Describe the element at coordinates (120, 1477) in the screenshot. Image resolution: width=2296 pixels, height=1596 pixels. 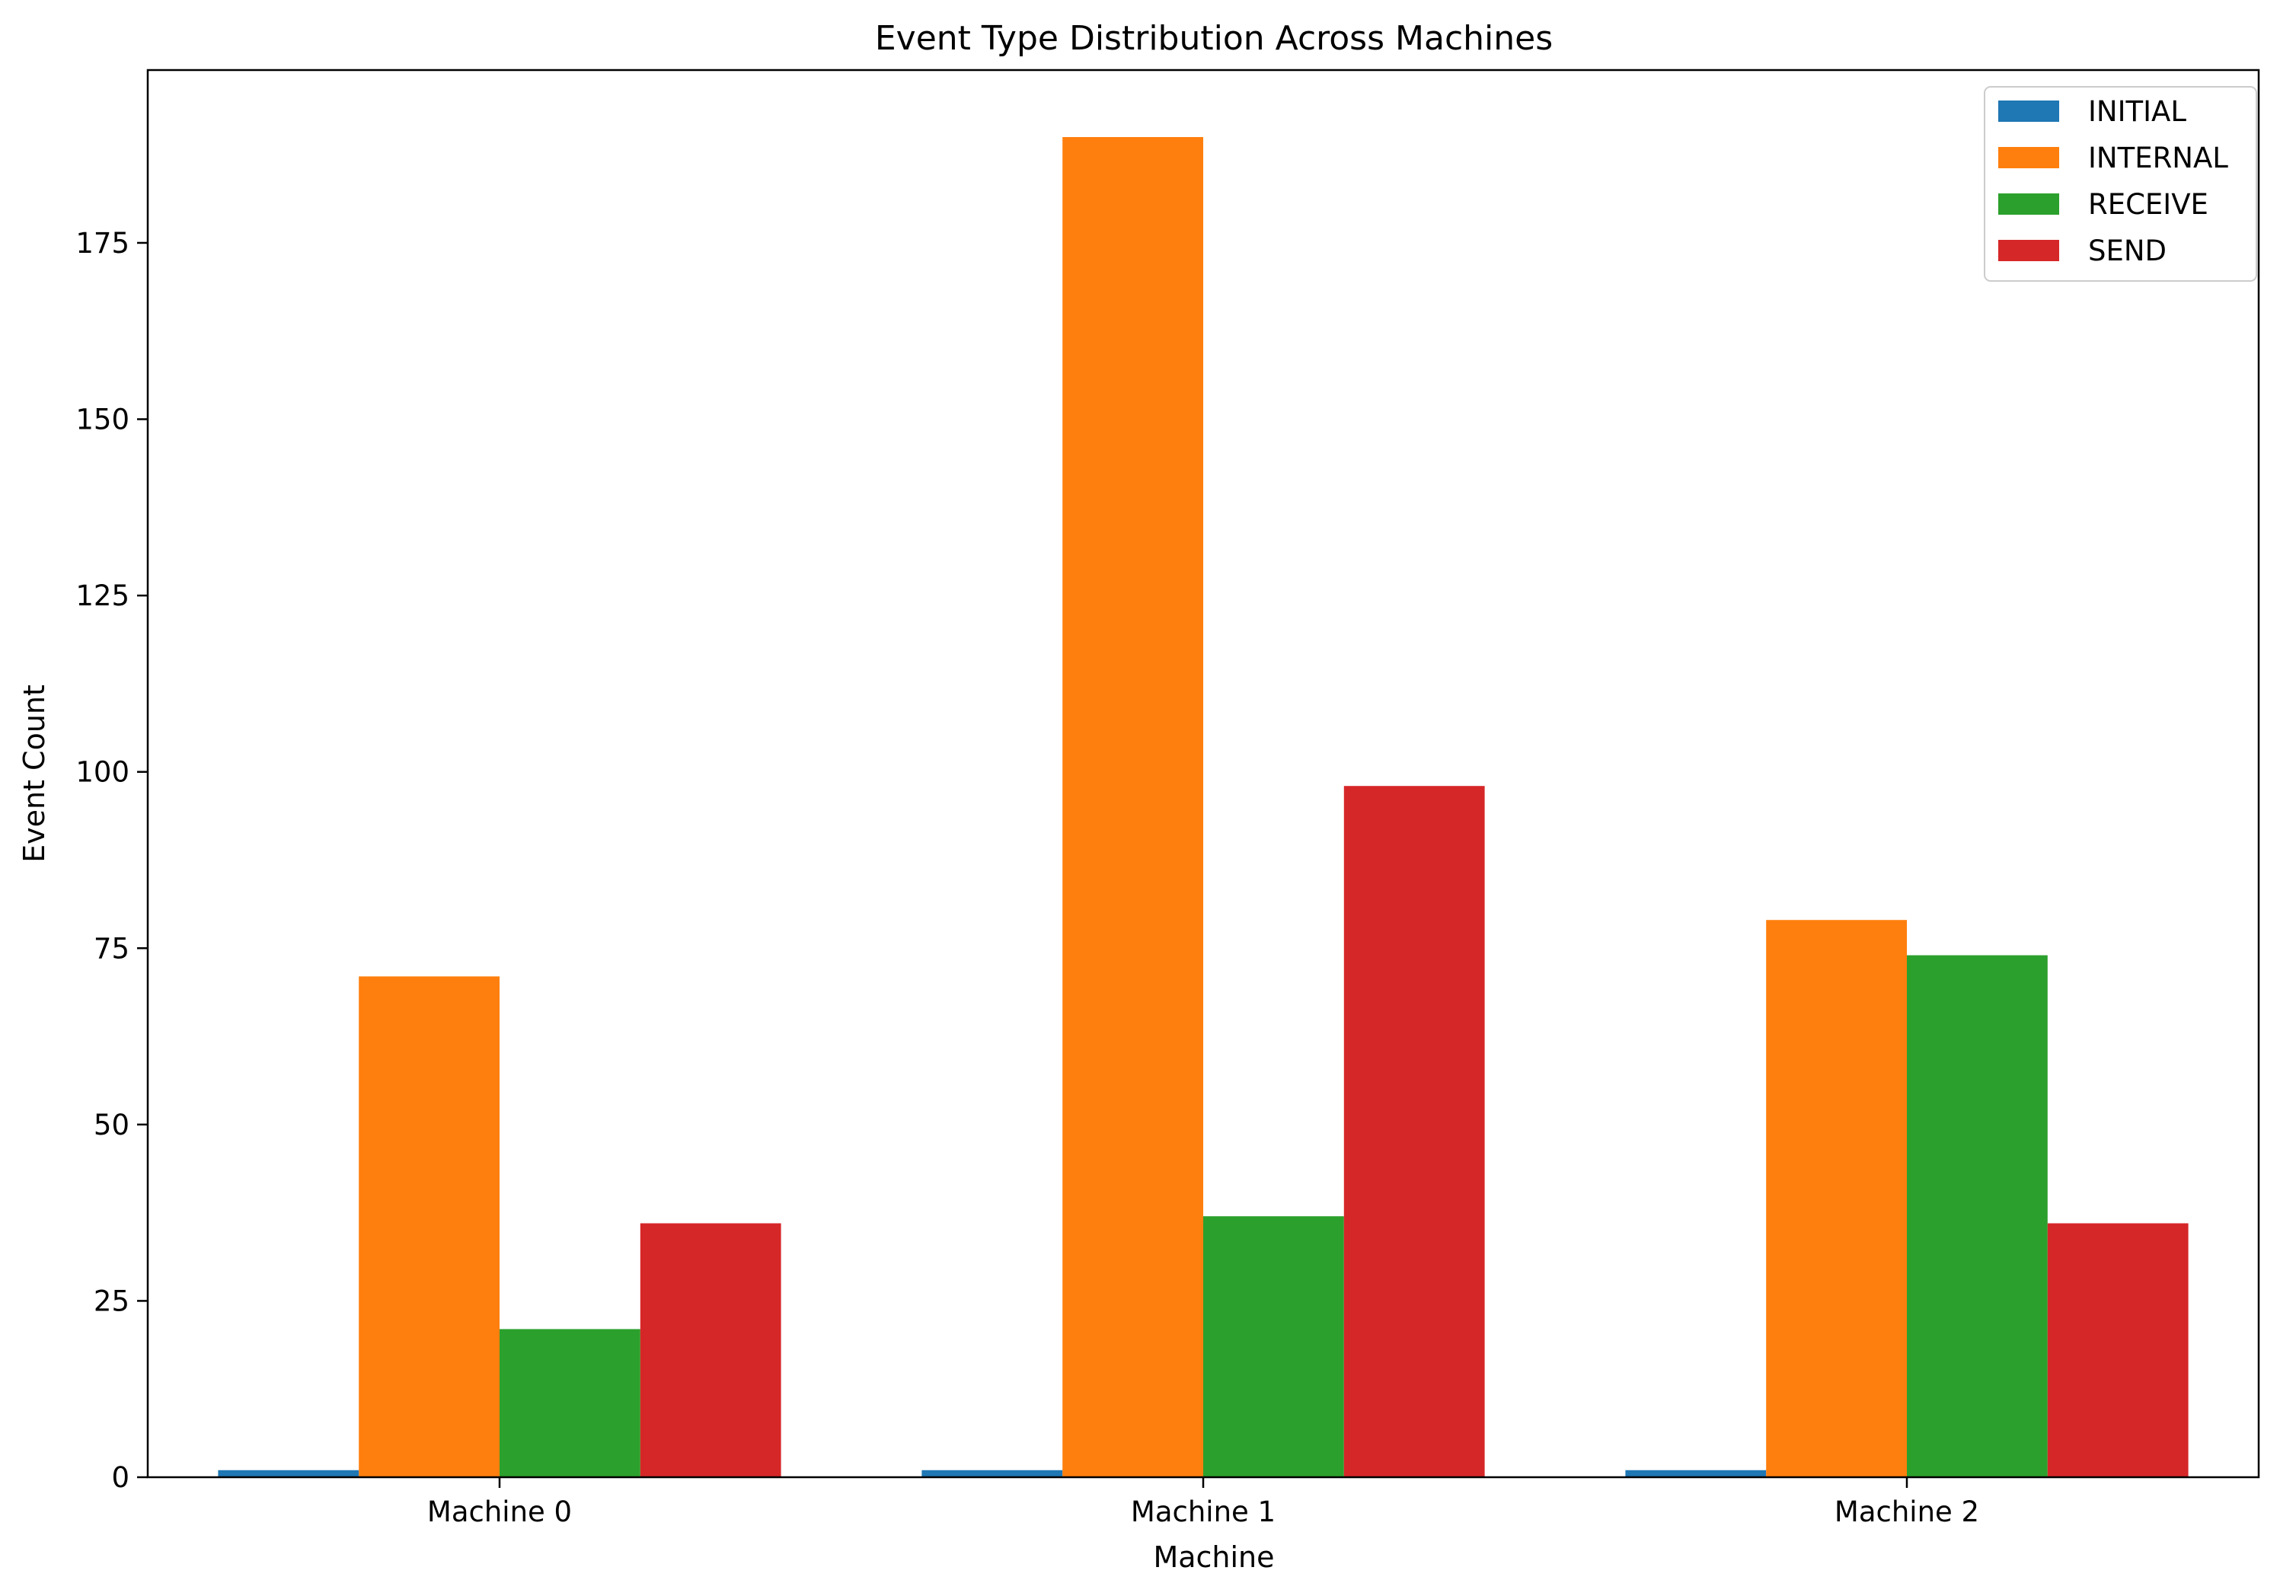
I see `y-tick-label: 0` at that location.